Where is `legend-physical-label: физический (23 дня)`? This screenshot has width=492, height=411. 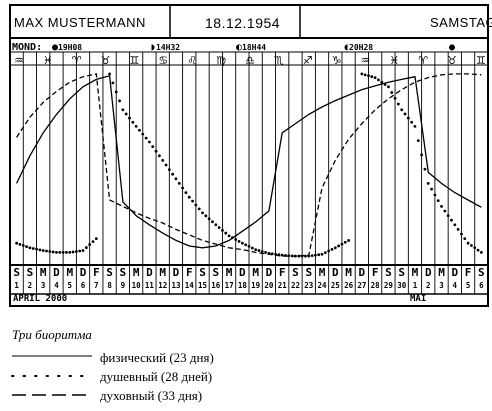 legend-physical-label: физический (23 дня) is located at coordinates (157, 357).